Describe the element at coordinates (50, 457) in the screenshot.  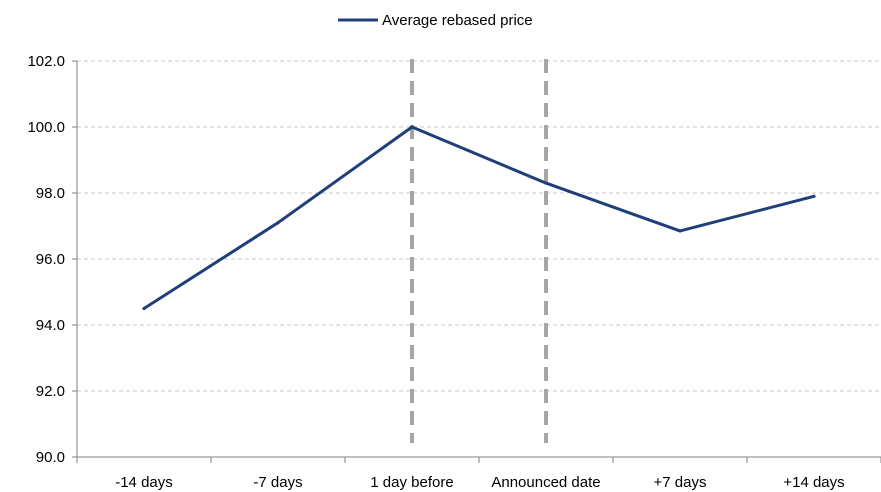
I see `y-tick-label: 90.0` at that location.